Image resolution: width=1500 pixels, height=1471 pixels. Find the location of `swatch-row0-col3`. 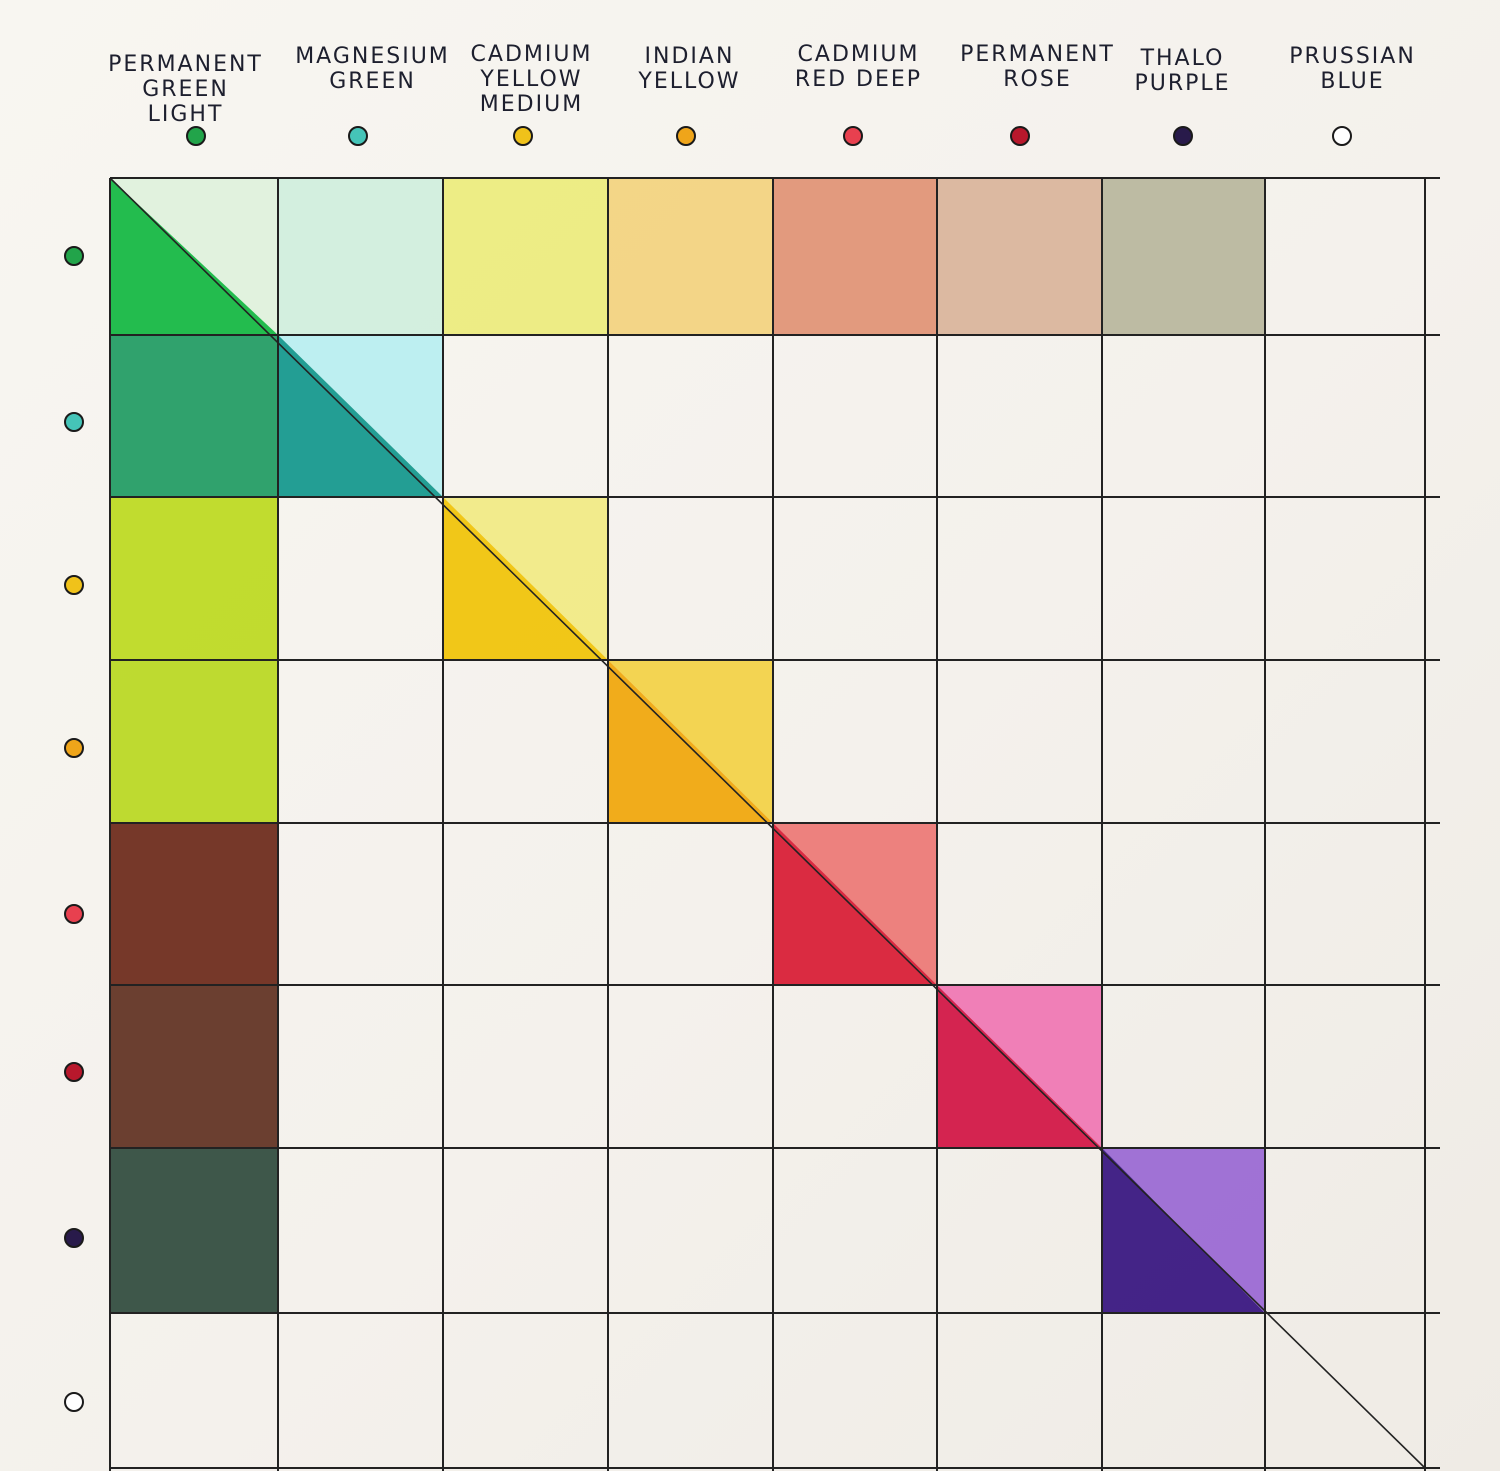

swatch-row0-col3 is located at coordinates (690, 256).